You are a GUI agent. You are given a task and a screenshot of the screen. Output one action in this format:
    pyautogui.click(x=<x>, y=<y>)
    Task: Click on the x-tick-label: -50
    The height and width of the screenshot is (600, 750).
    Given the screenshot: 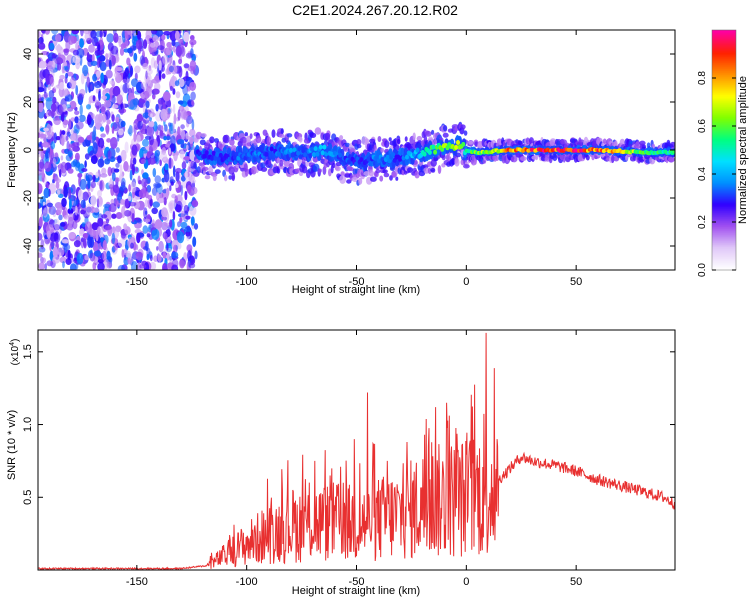 What is the action you would take?
    pyautogui.click(x=357, y=282)
    